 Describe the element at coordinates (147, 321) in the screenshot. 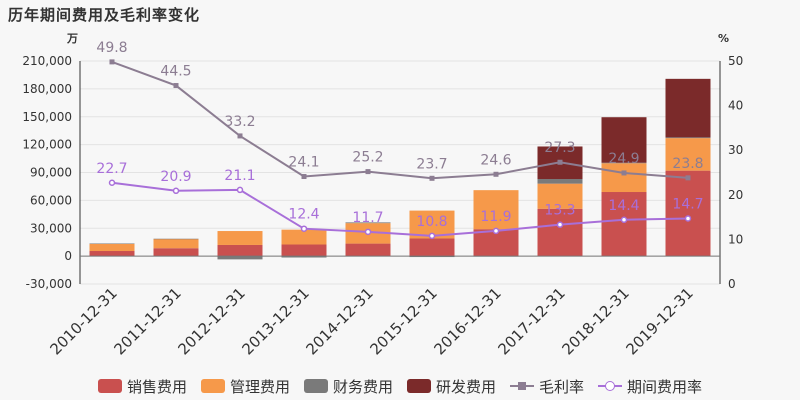

I see `x-axis-tick-label: 2011-12-31` at that location.